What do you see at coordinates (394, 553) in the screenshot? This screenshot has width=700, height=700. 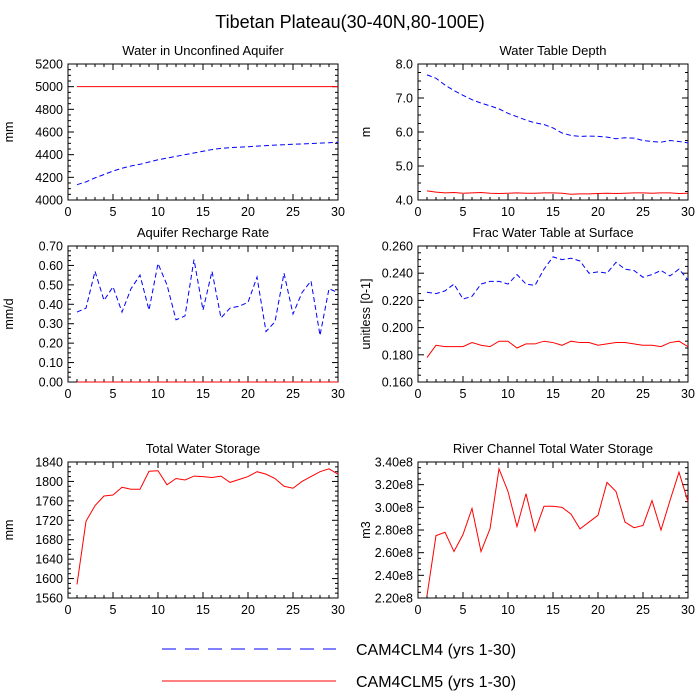 I see `y-tick-label: 2.60e8` at bounding box center [394, 553].